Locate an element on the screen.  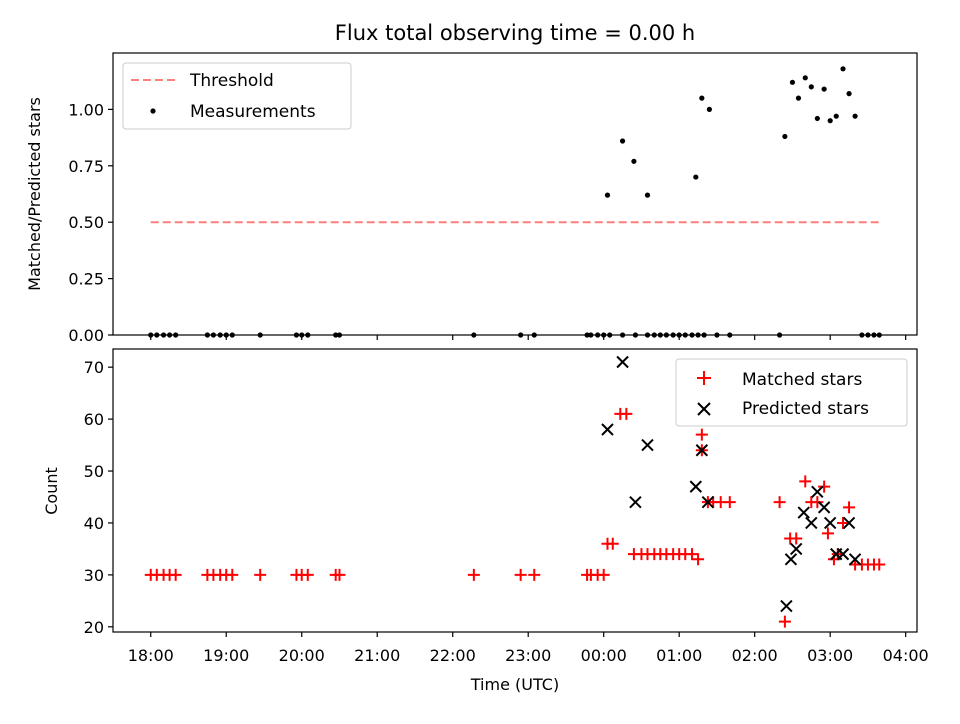
top-y-tick-label: 0.75 is located at coordinates (86, 166).